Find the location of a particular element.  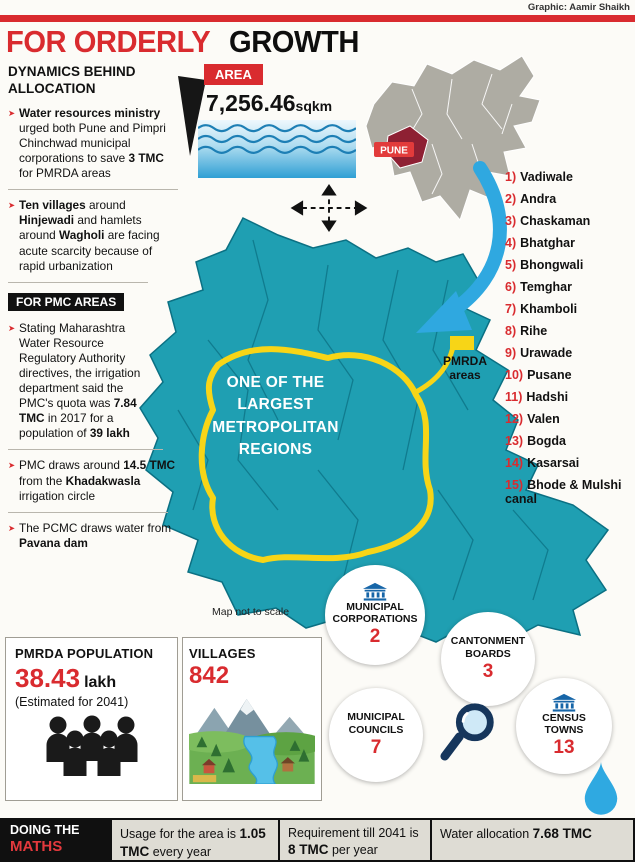

list-item: 2) Andra is located at coordinates (531, 199).